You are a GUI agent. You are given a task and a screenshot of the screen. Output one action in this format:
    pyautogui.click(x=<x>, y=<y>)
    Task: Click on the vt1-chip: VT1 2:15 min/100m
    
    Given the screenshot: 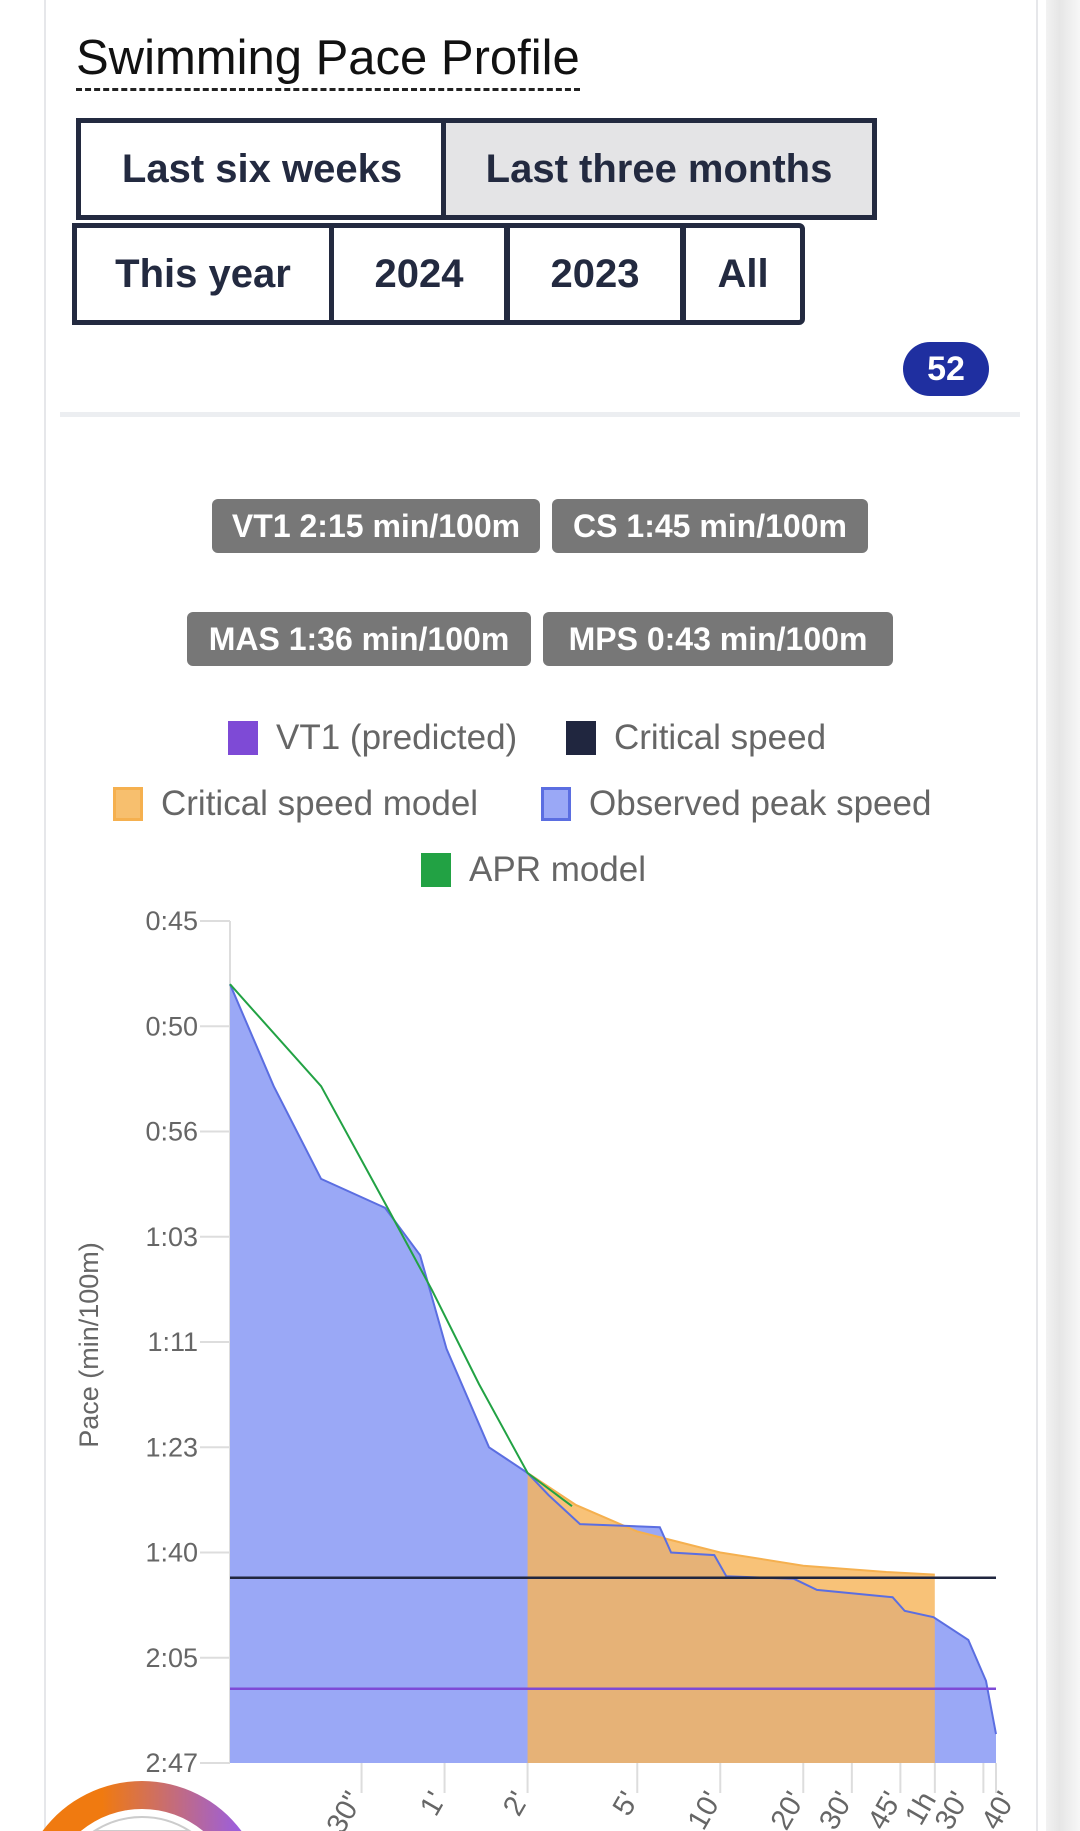 What is the action you would take?
    pyautogui.click(x=376, y=526)
    